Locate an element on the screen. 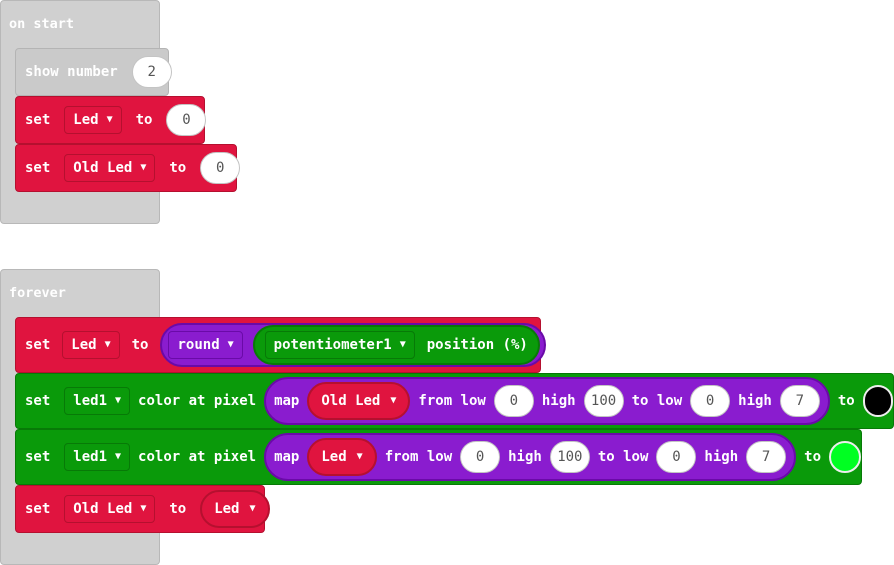 The image size is (894, 565). old-led-reporter: Old Led ▼ is located at coordinates (359, 401).